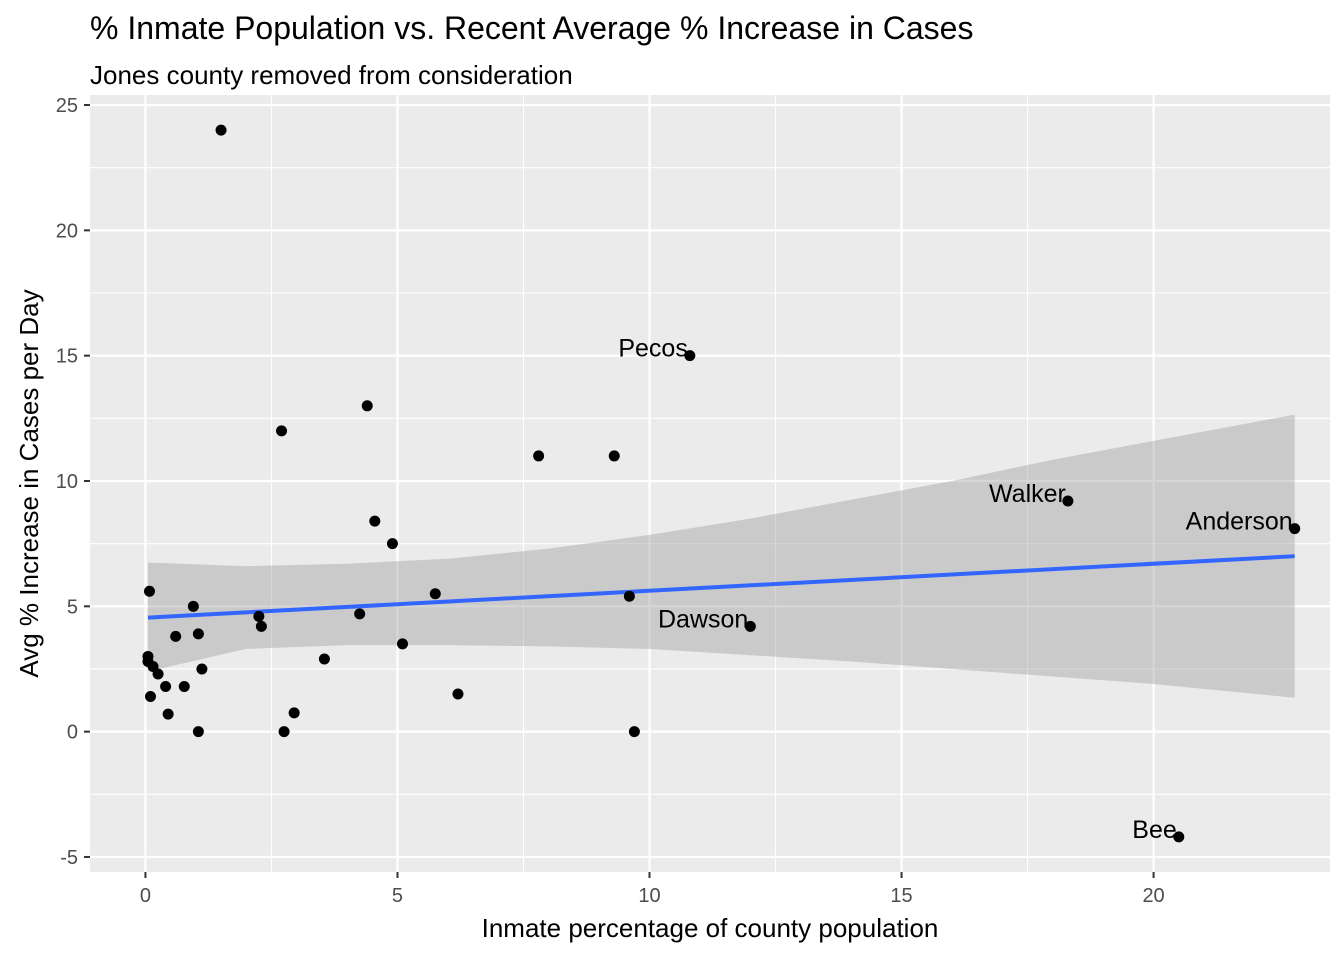 The image size is (1344, 960). What do you see at coordinates (703, 619) in the screenshot?
I see `point-label: Dawson` at bounding box center [703, 619].